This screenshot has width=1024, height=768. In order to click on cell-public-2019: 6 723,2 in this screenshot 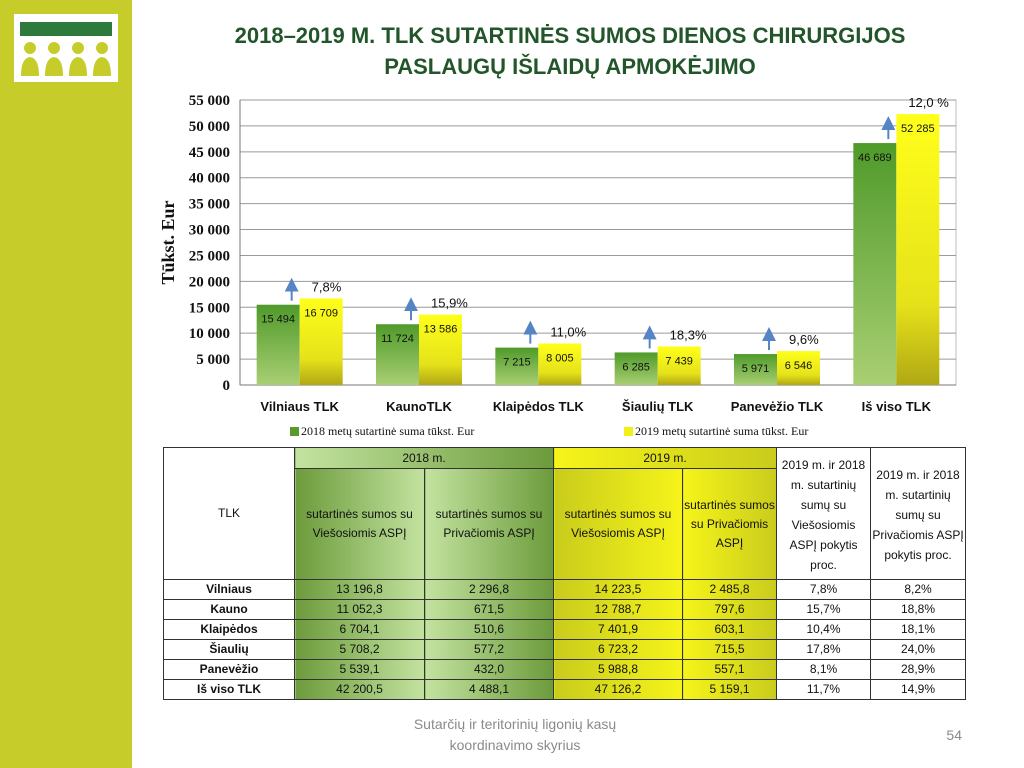, I will do `click(618, 649)`.